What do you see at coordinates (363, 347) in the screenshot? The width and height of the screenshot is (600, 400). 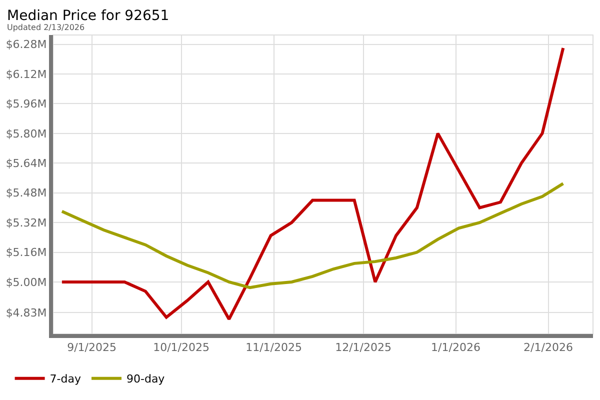 I see `x-tick-label: 12/1/2025` at bounding box center [363, 347].